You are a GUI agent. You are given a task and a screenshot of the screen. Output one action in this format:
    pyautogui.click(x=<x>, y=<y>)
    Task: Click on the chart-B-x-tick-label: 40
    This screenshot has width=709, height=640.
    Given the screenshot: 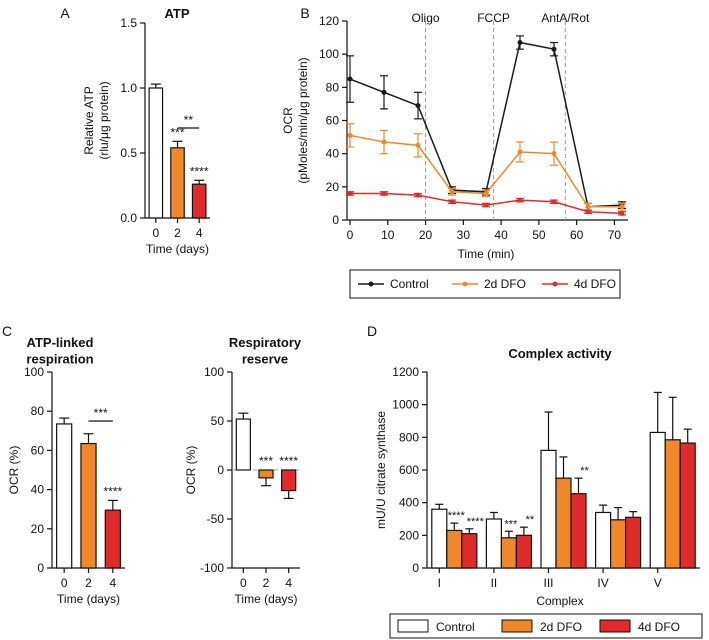 What is the action you would take?
    pyautogui.click(x=501, y=235)
    